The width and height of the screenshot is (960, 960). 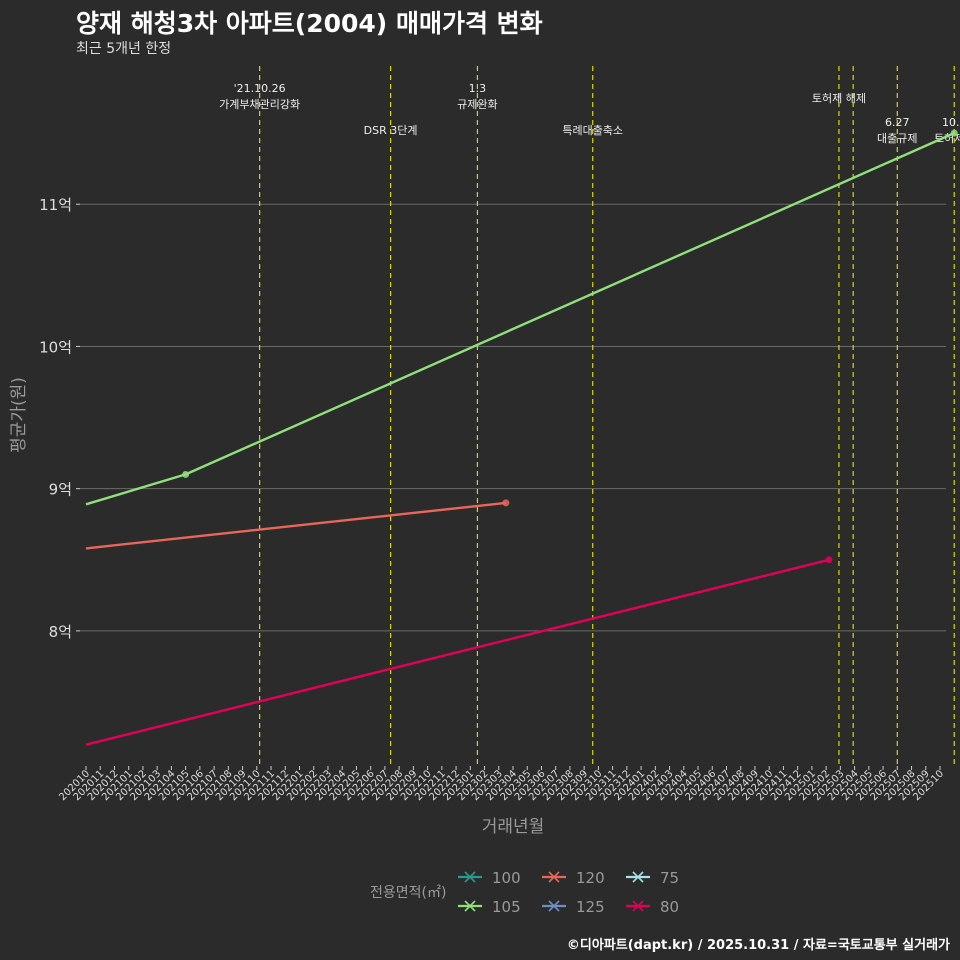 What do you see at coordinates (478, 88) in the screenshot?
I see `event-label: 1.3` at bounding box center [478, 88].